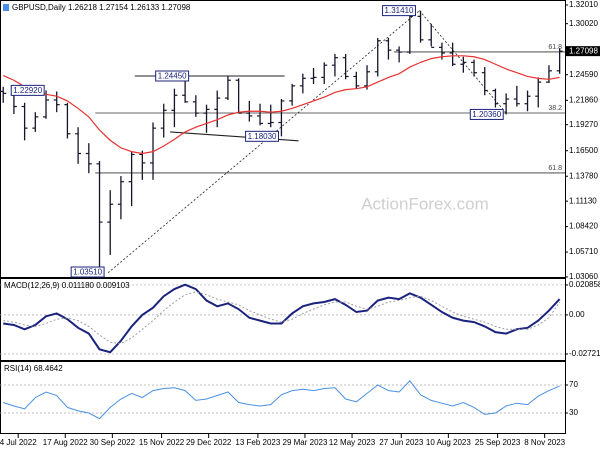 Image resolution: width=600 pixels, height=450 pixels. I want to click on last-price-box, so click(583, 51).